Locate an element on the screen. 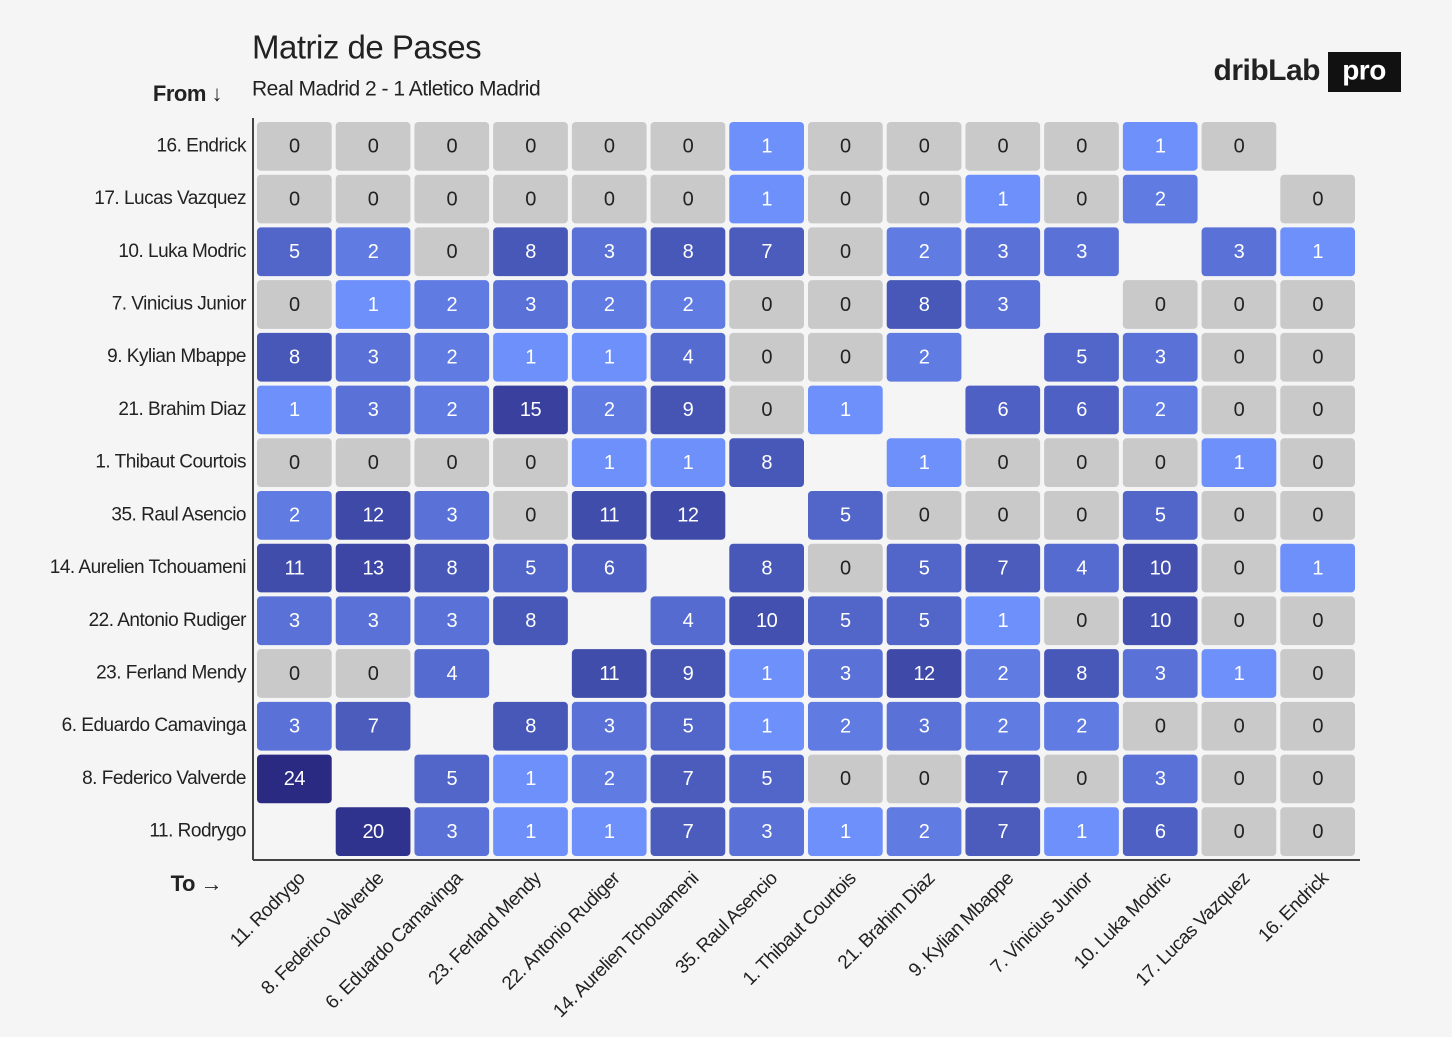 The width and height of the screenshot is (1452, 1037). row-label: 8. Federico Valverde is located at coordinates (164, 778).